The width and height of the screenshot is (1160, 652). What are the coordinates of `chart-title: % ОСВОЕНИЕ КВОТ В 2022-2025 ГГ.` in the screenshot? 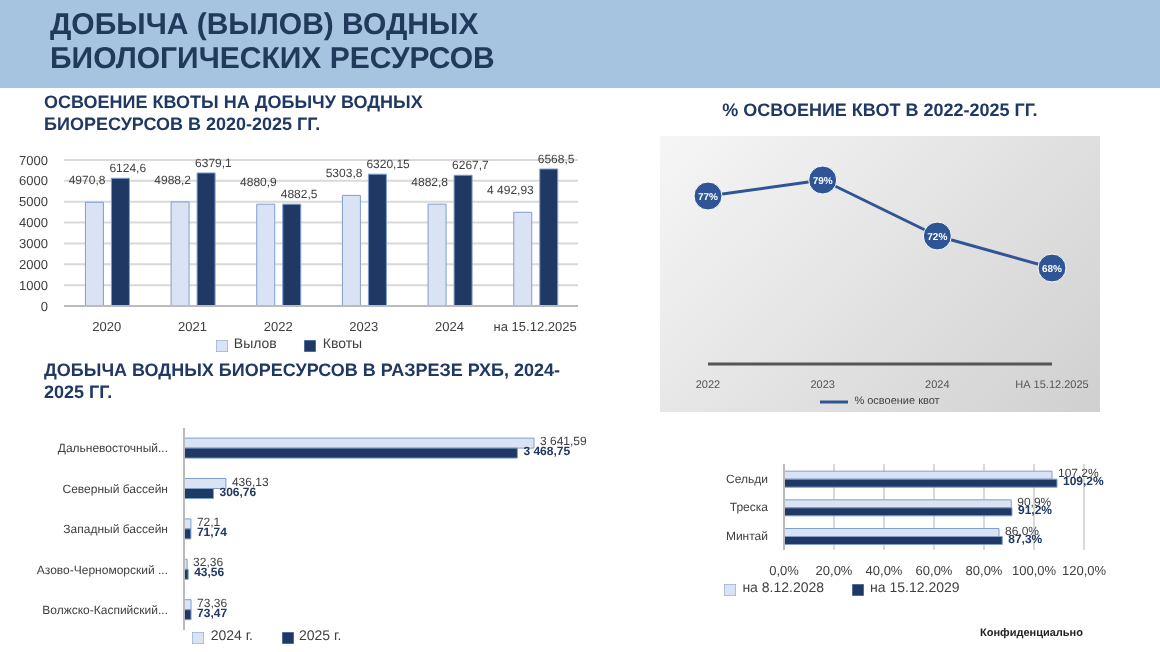 It's located at (880, 111).